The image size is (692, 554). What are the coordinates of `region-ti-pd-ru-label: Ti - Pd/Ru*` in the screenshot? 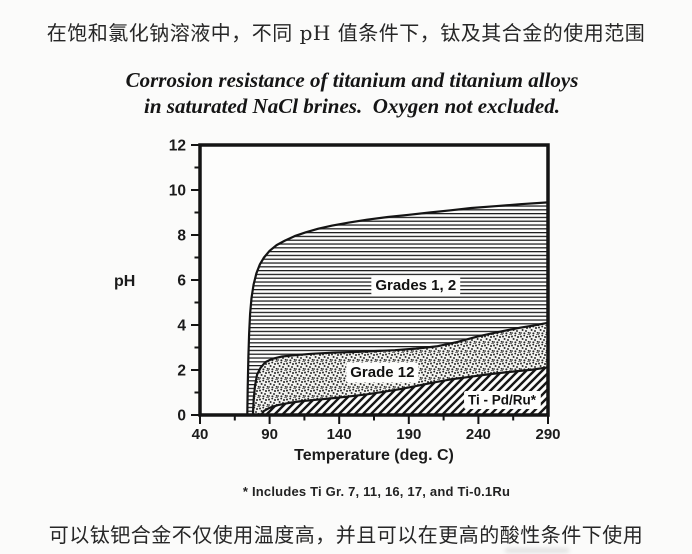 It's located at (502, 400).